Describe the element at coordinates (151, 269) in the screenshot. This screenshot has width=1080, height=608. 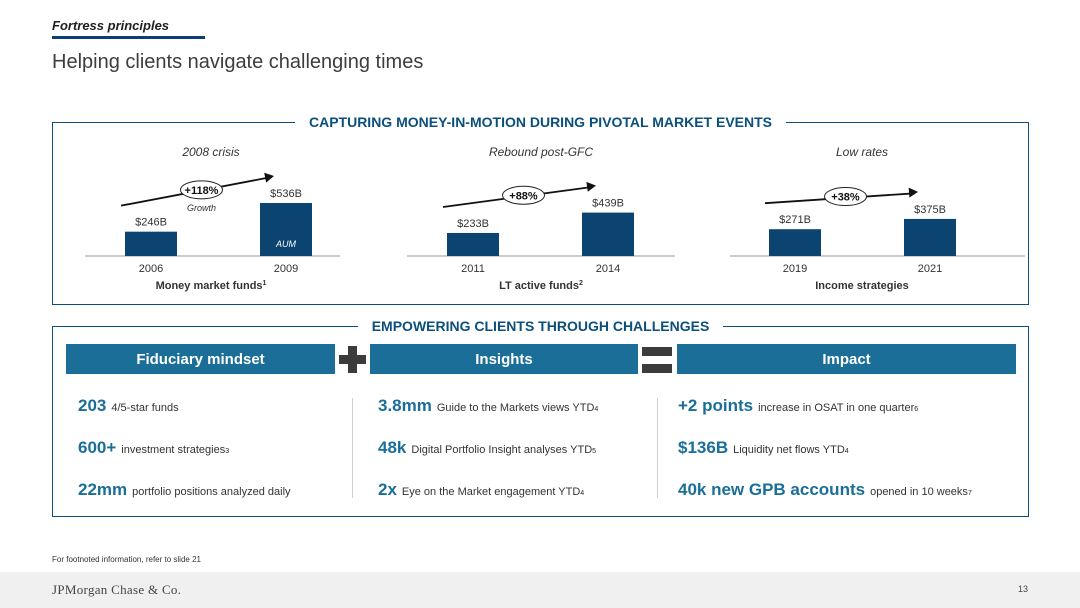
I see `tick-label: 2006` at that location.